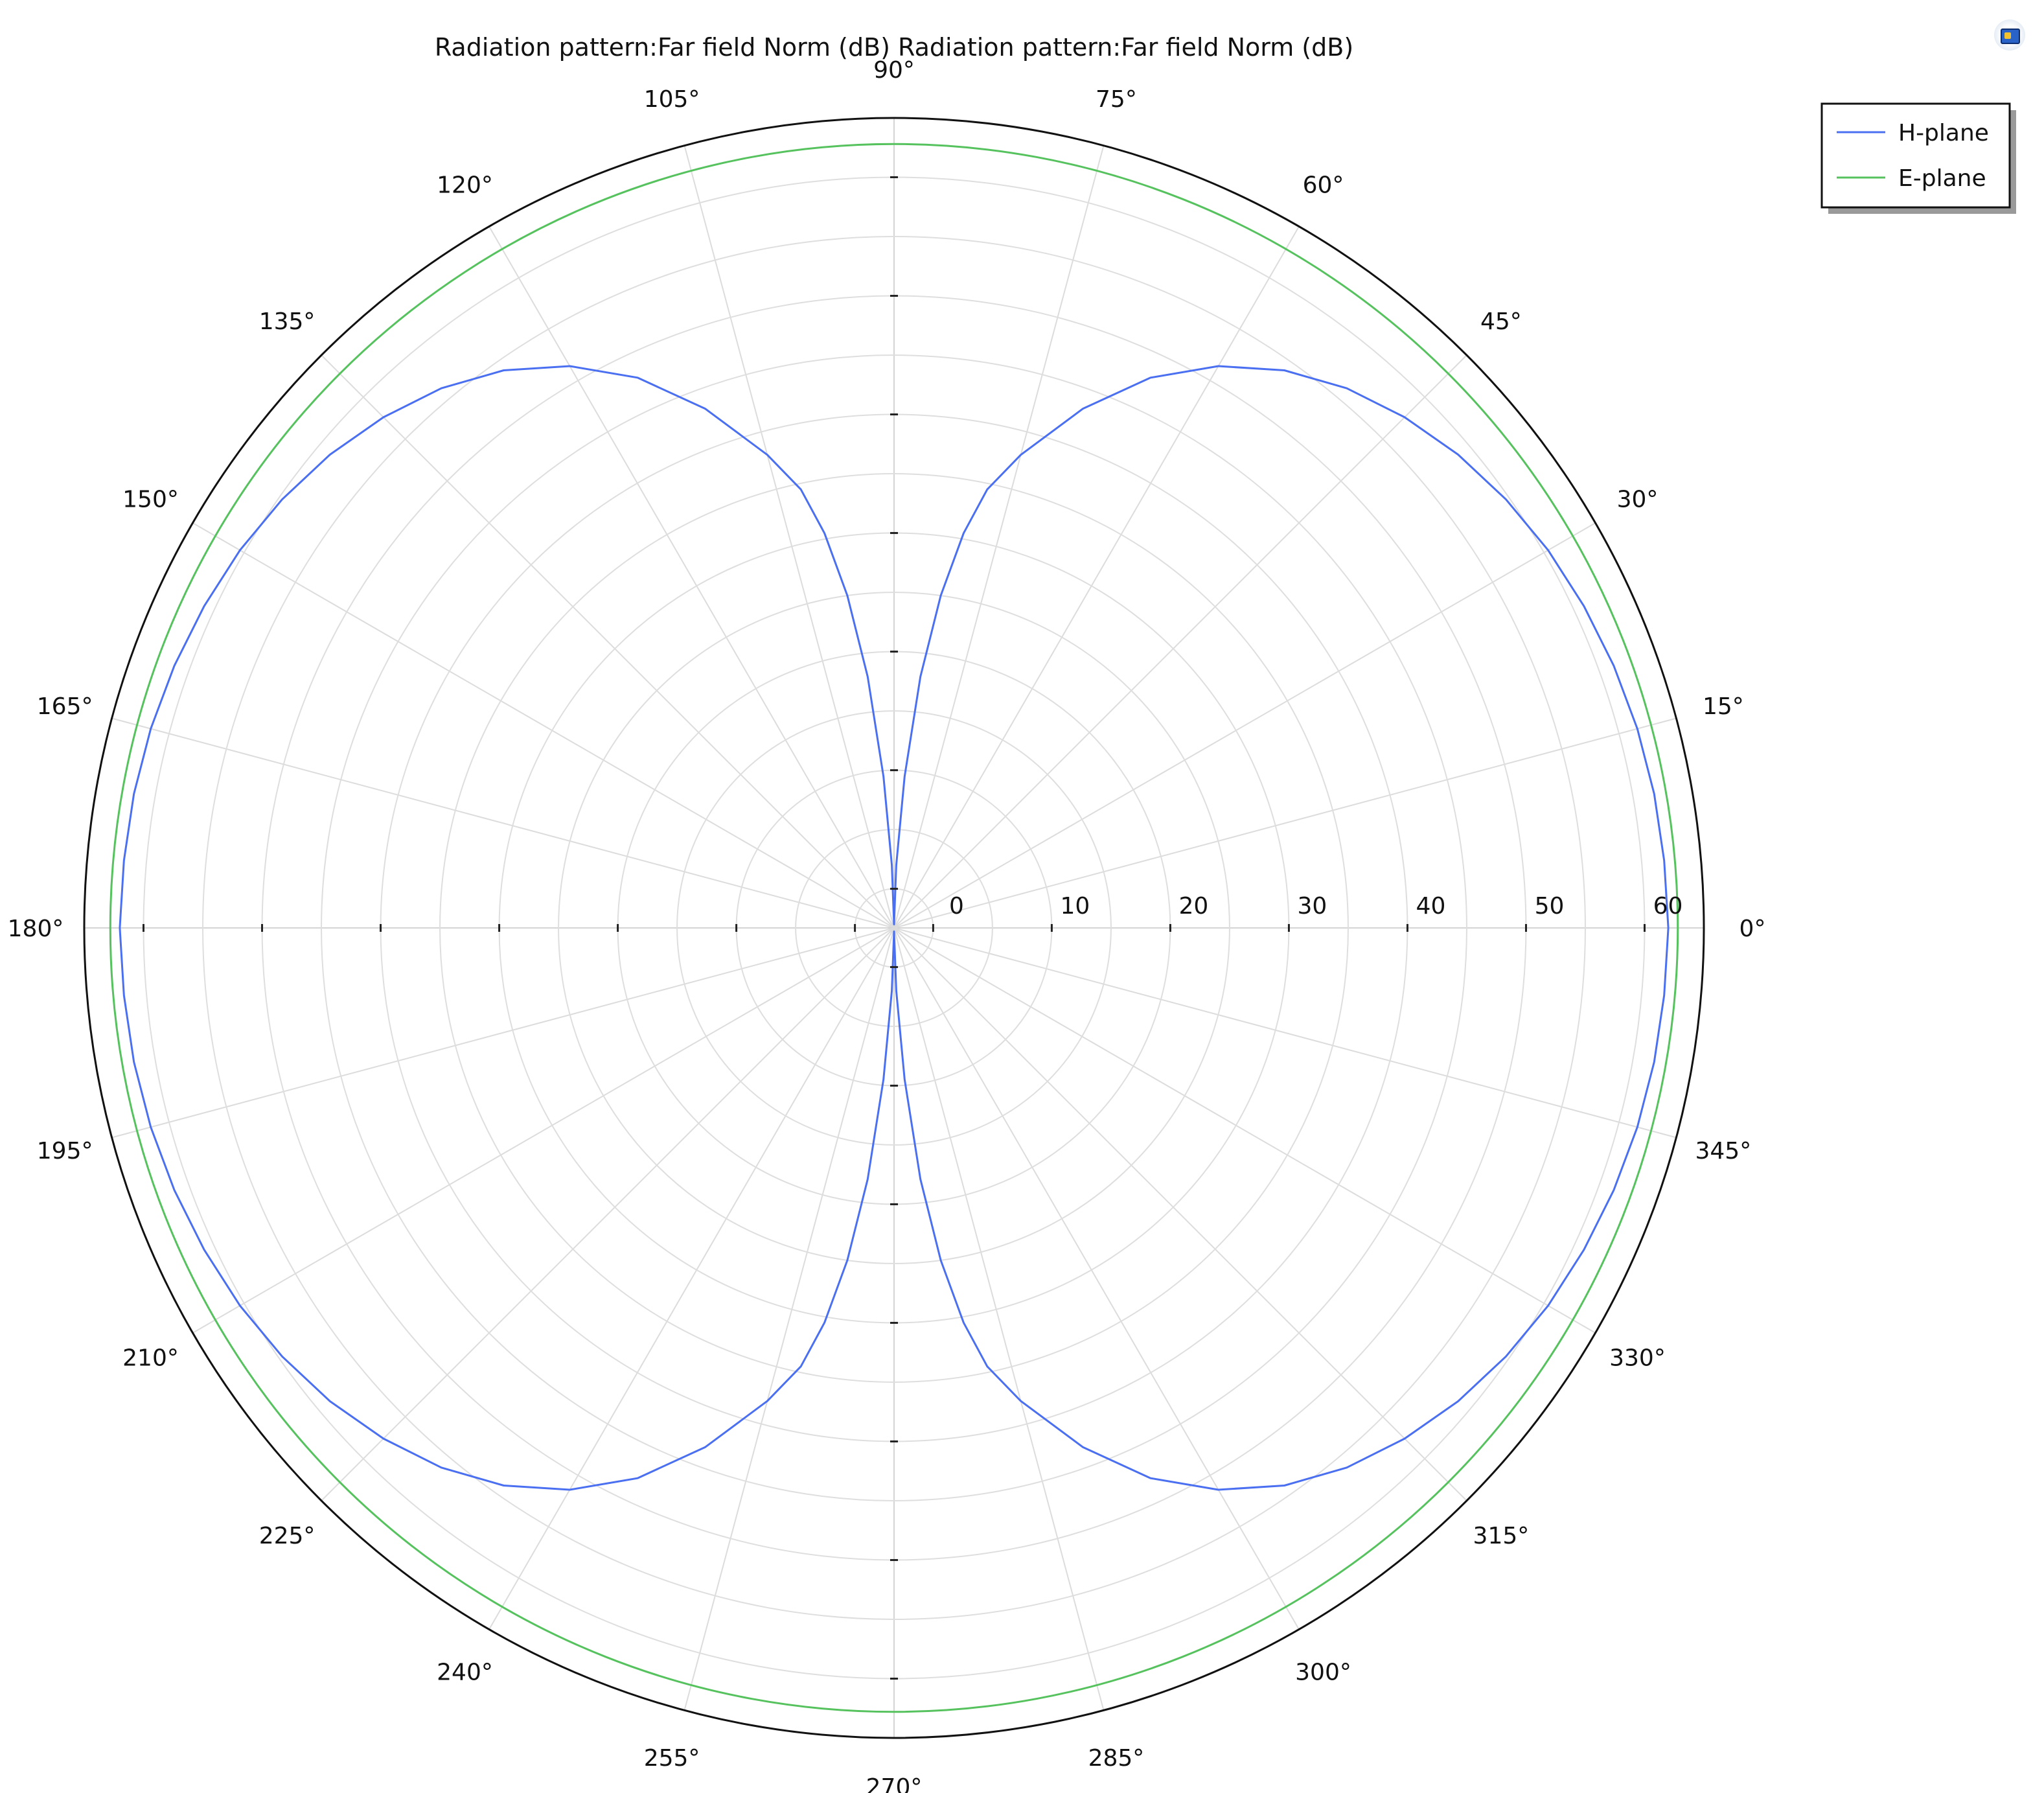  I want to click on angle-tick-label: 255°, so click(672, 1758).